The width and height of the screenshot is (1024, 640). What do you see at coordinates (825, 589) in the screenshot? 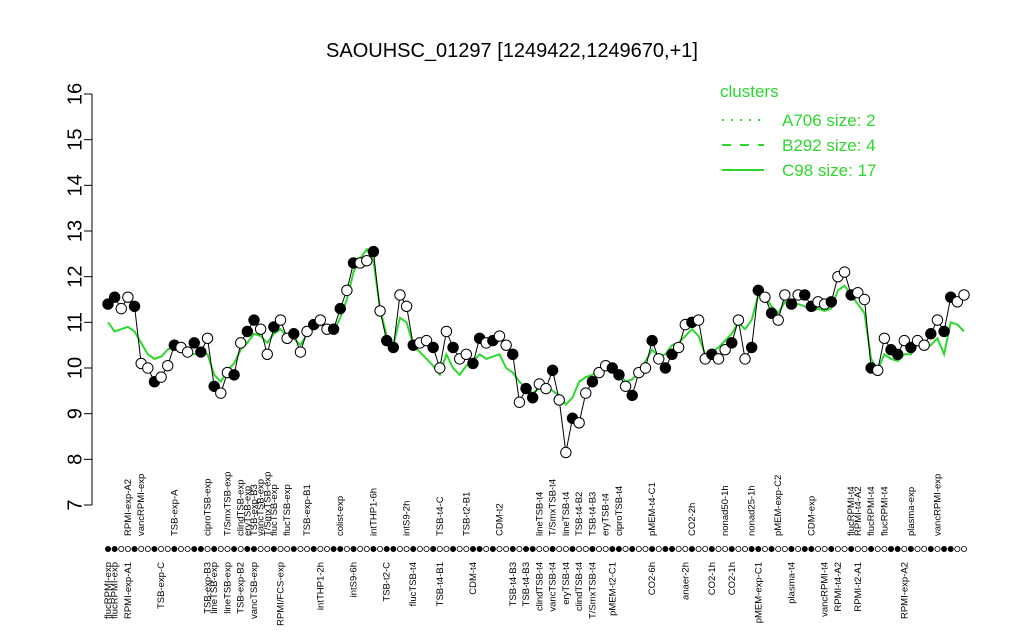
I see `x-tick-label: vancRPMI-t4` at bounding box center [825, 589].